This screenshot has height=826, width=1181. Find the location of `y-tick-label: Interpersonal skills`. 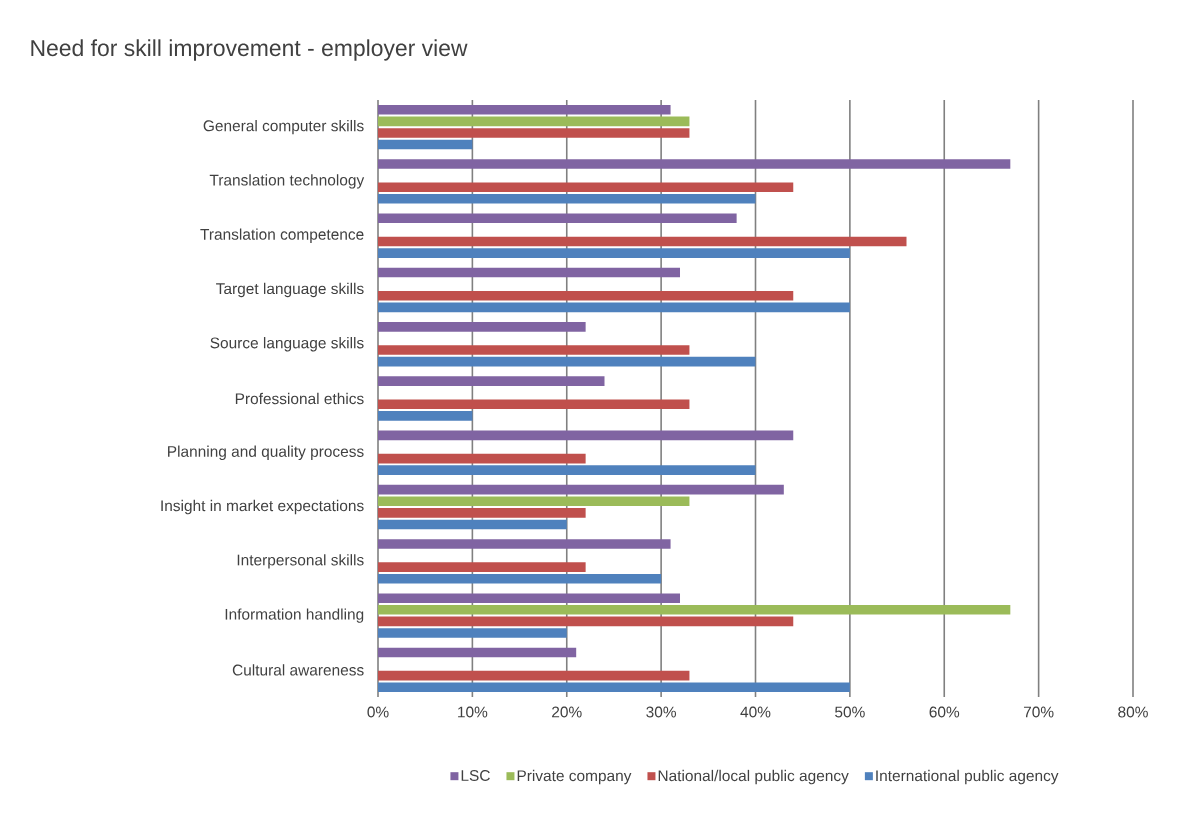

y-tick-label: Interpersonal skills is located at coordinates (300, 561).